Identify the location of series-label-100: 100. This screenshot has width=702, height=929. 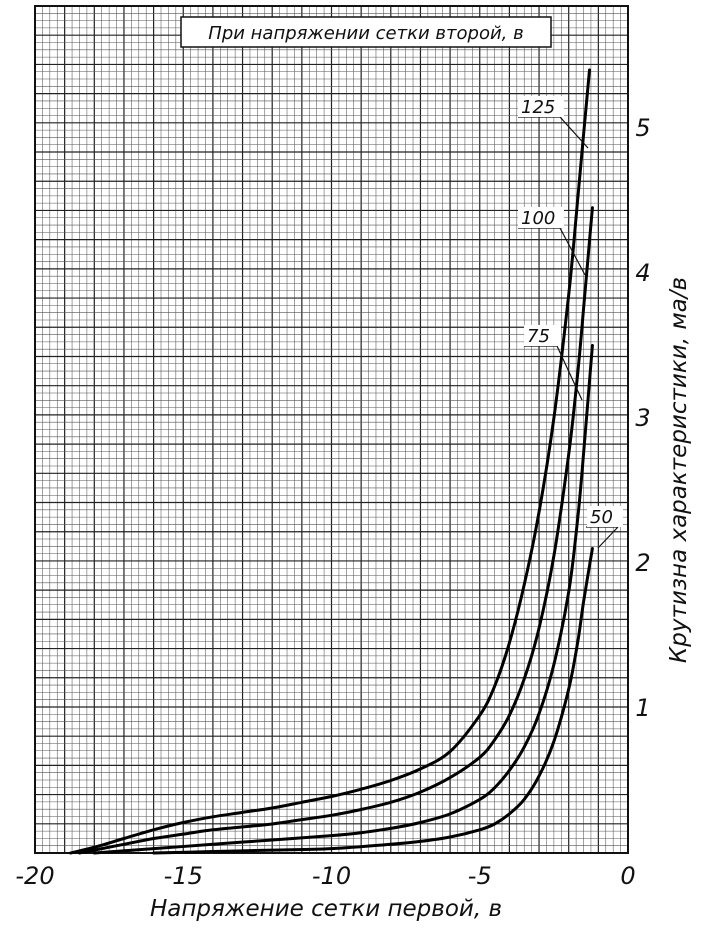
(538, 218).